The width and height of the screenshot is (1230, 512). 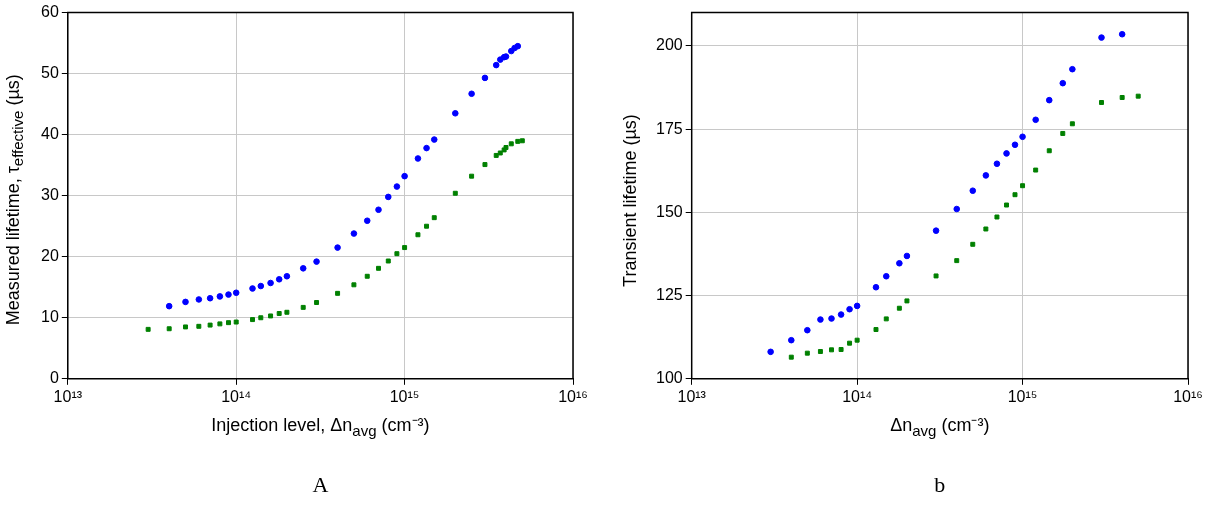 I want to click on y-tick-label: 30, so click(x=50, y=195).